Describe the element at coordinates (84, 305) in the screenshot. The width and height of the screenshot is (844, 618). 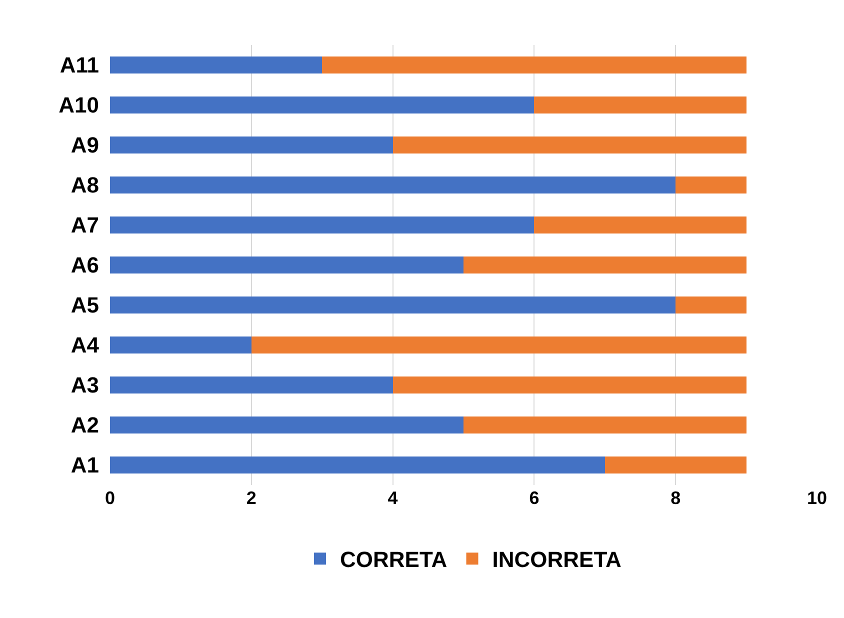
I see `y-tick-label: A5` at that location.